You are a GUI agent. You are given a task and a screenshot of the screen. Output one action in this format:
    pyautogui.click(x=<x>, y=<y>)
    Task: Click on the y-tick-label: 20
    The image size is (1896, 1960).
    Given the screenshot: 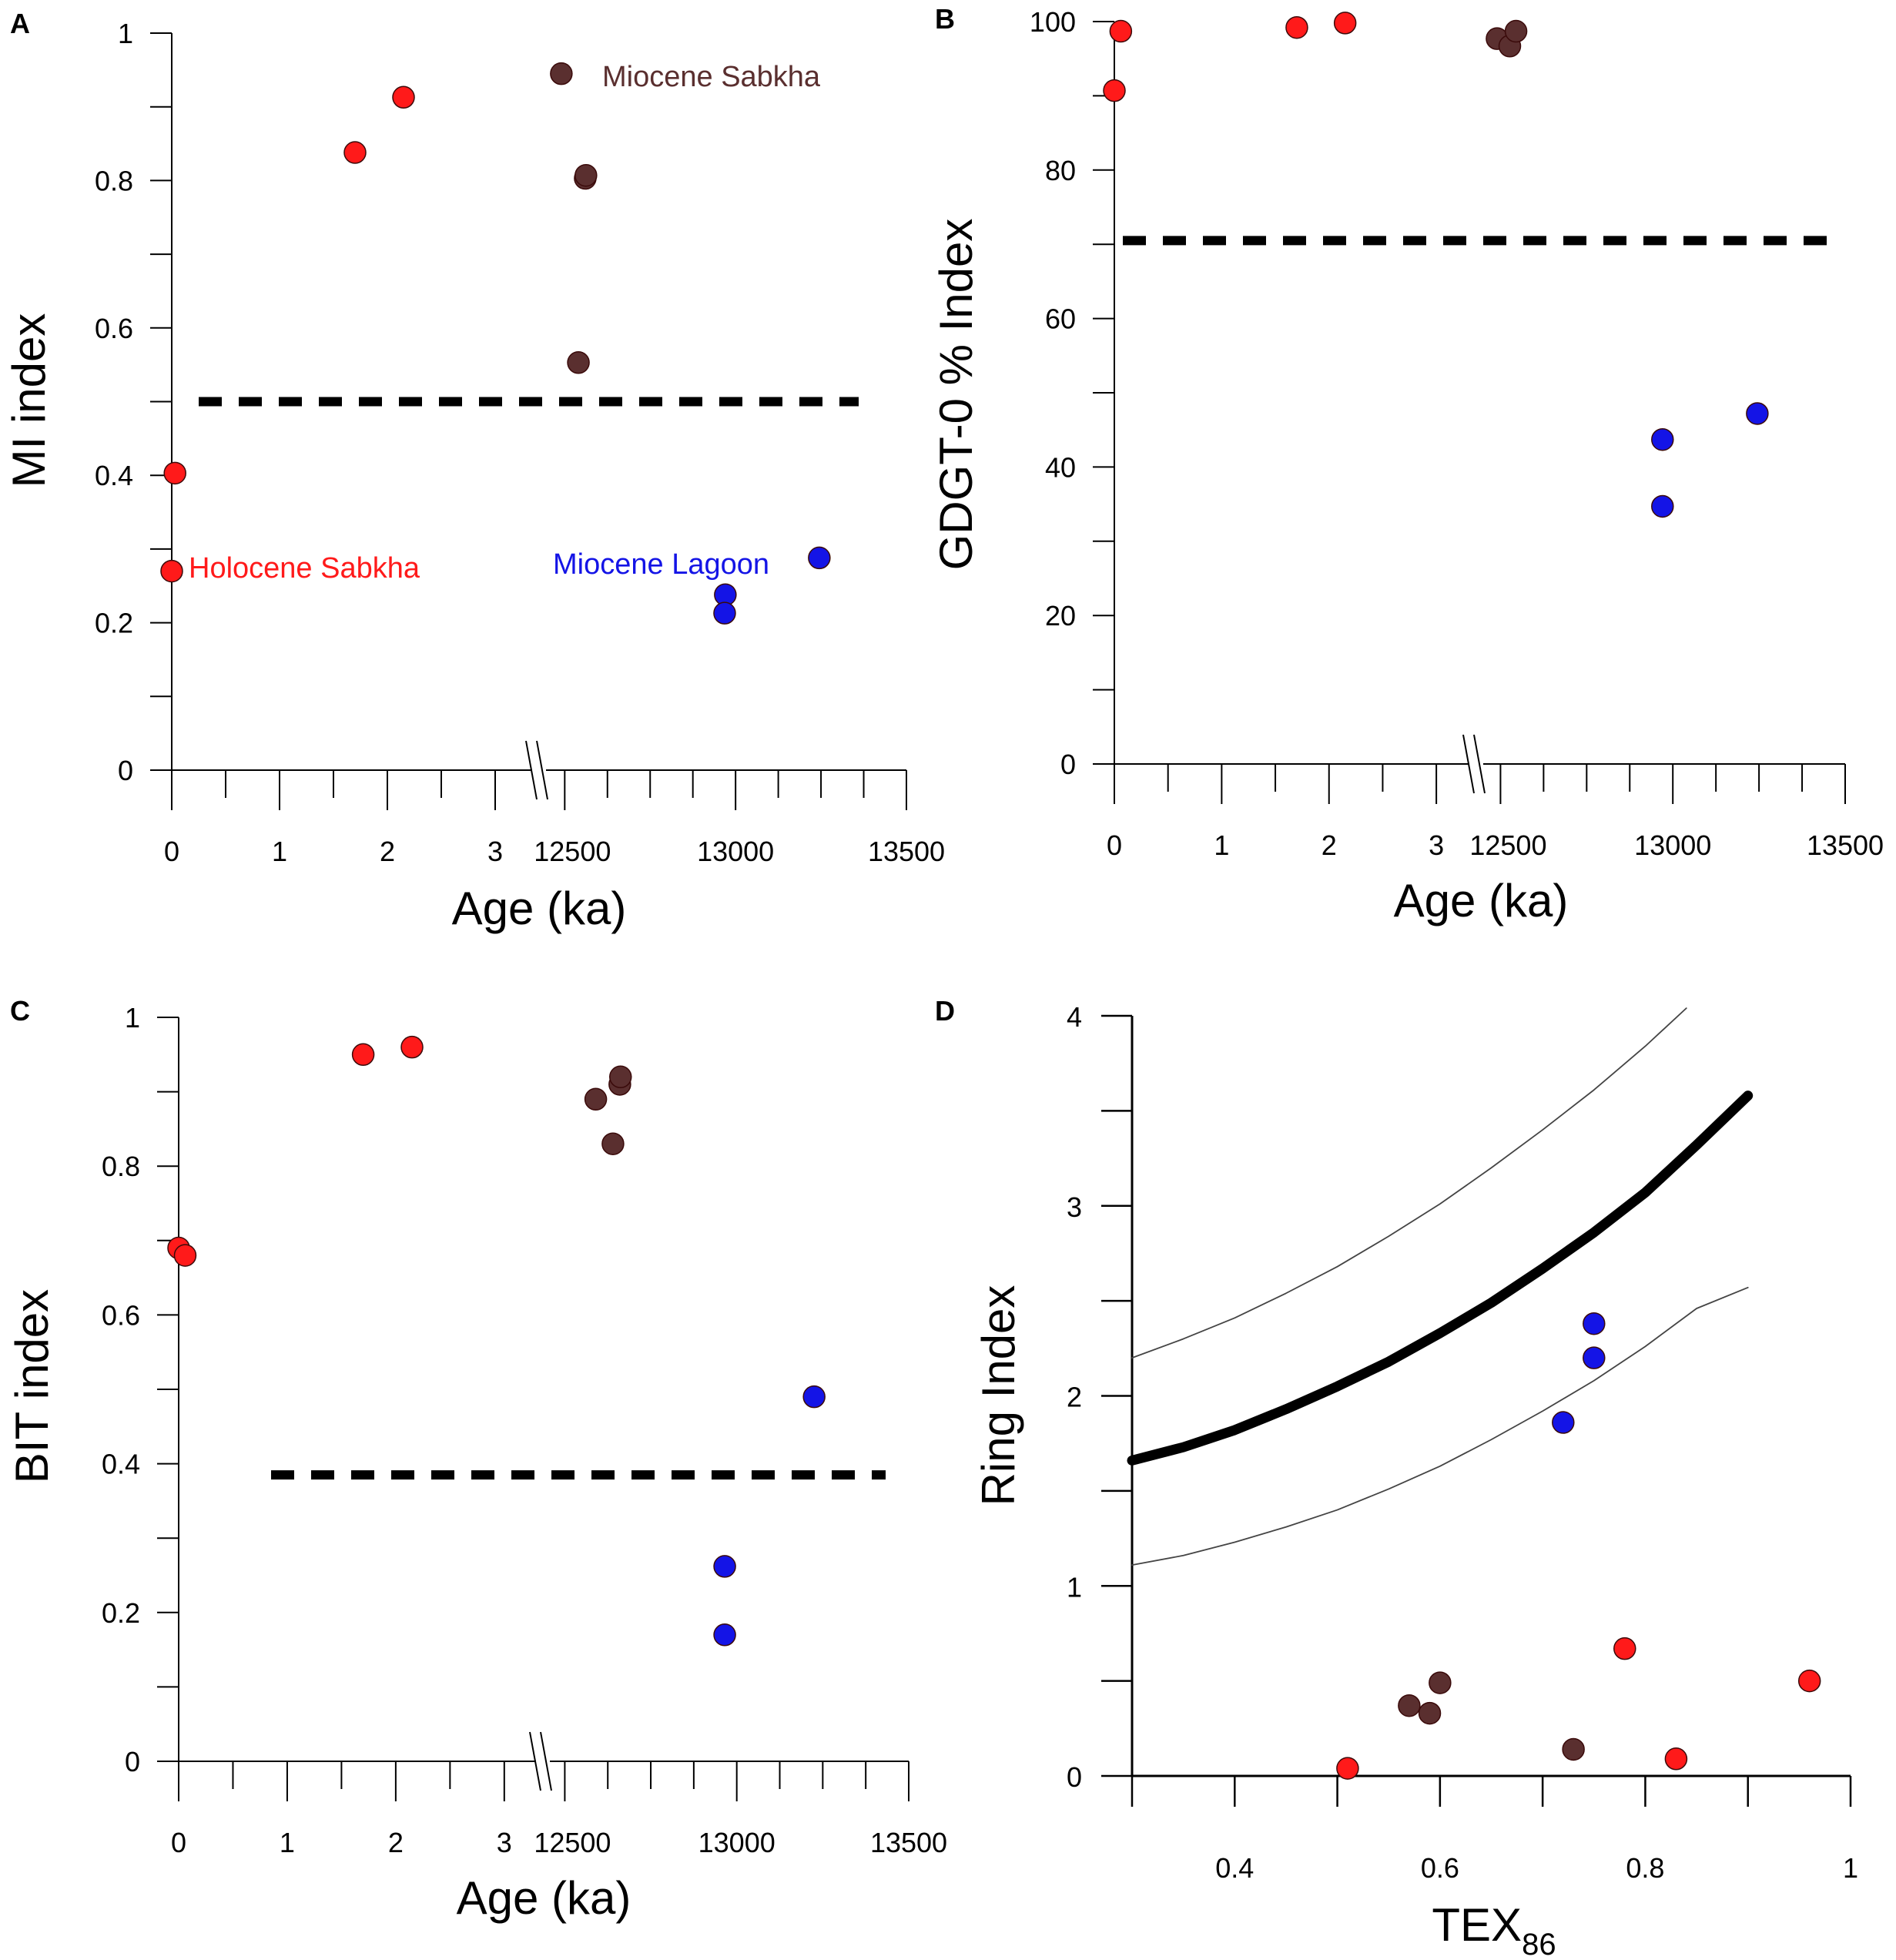 What is the action you would take?
    pyautogui.click(x=1060, y=616)
    